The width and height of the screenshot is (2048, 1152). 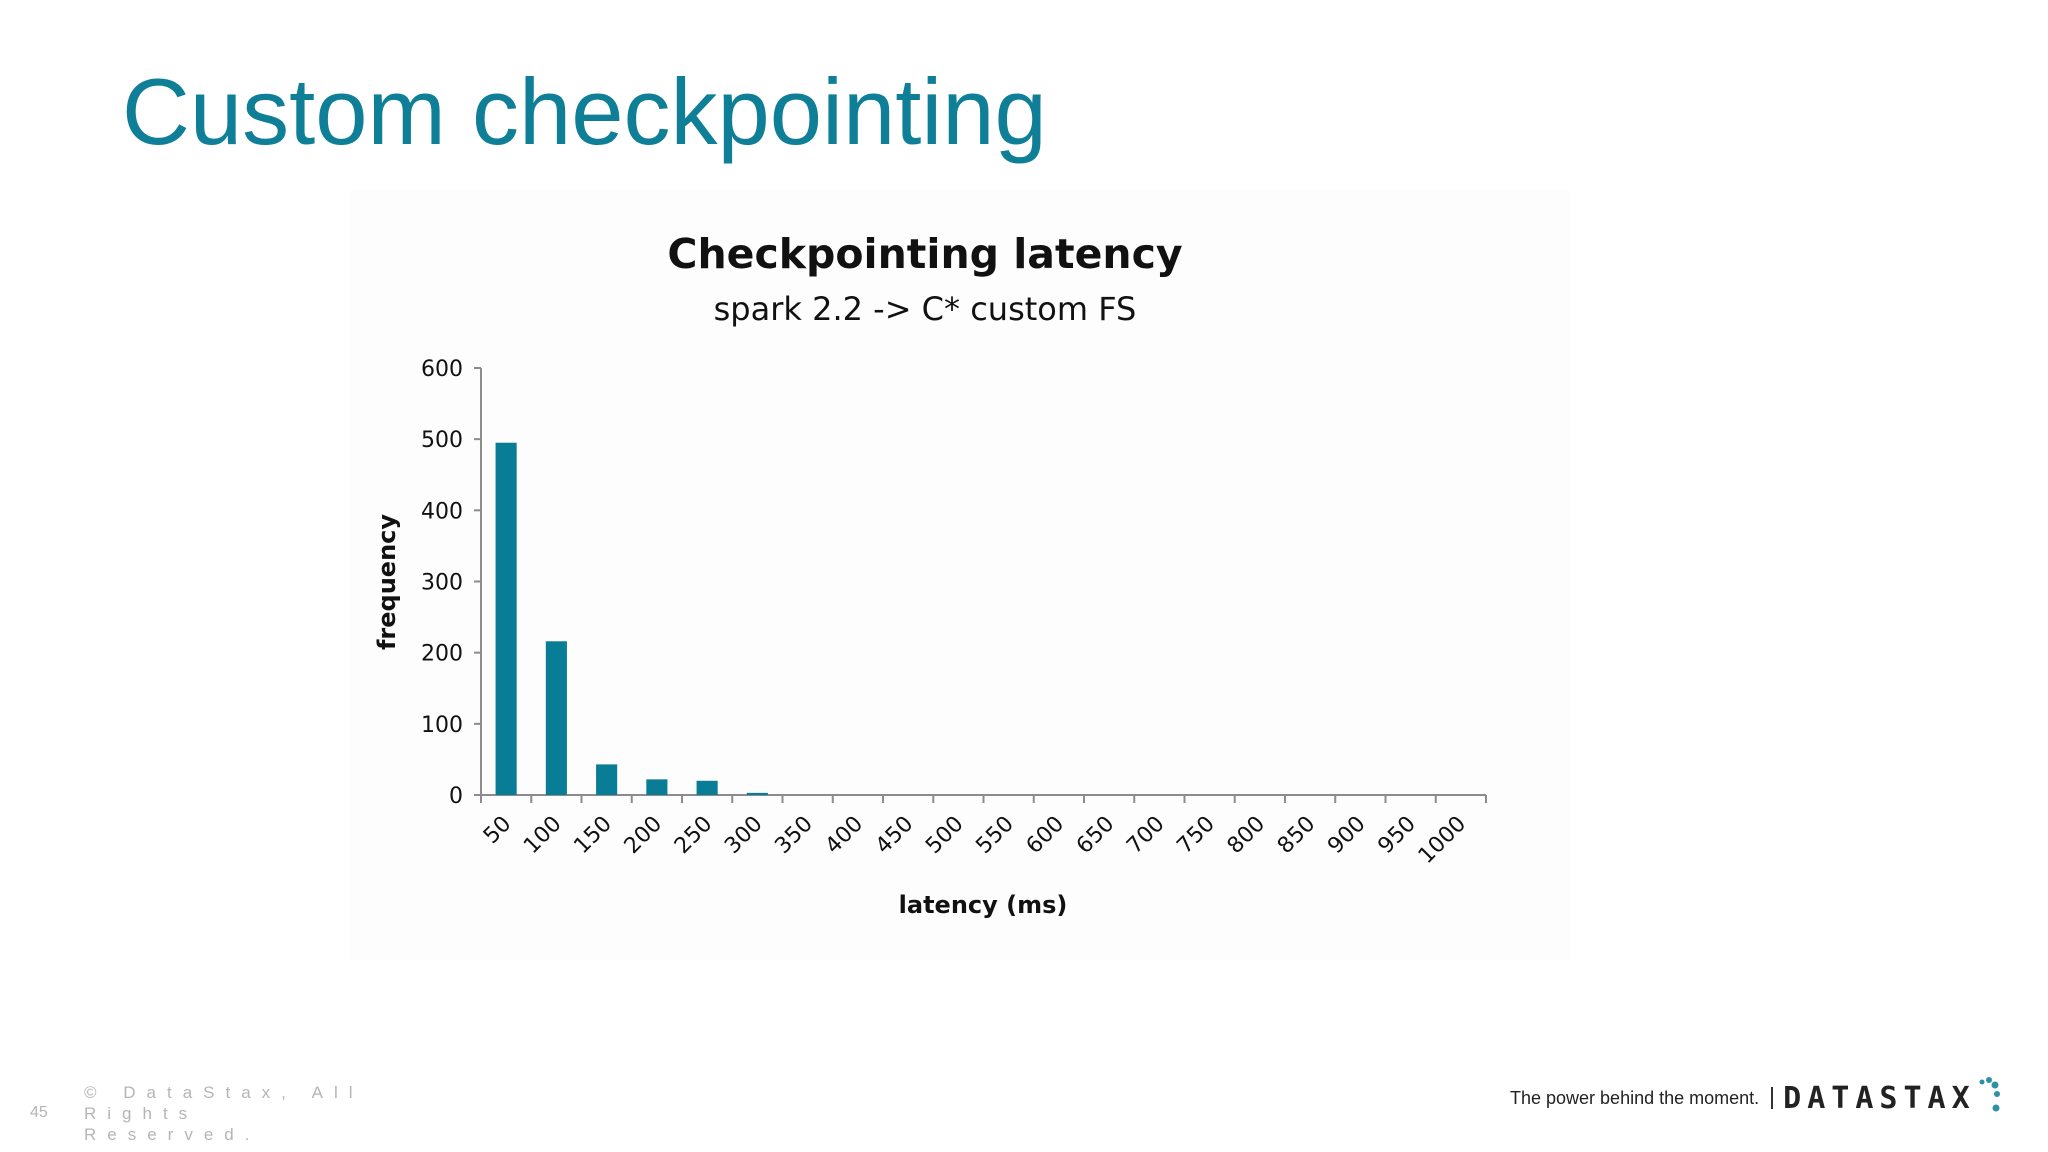 What do you see at coordinates (924, 254) in the screenshot?
I see `chart-title: Checkpointing latency` at bounding box center [924, 254].